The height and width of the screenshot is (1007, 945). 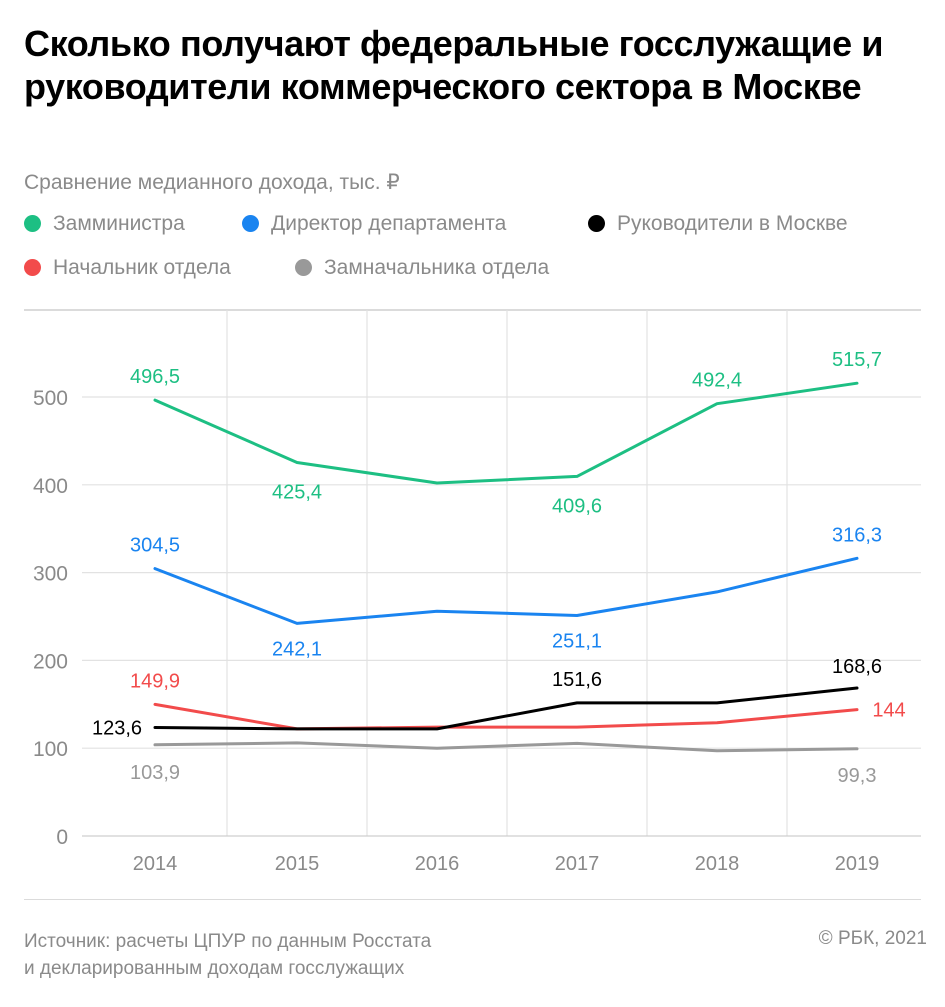 I want to click on legend-label: Замначальника отдела, so click(x=437, y=267).